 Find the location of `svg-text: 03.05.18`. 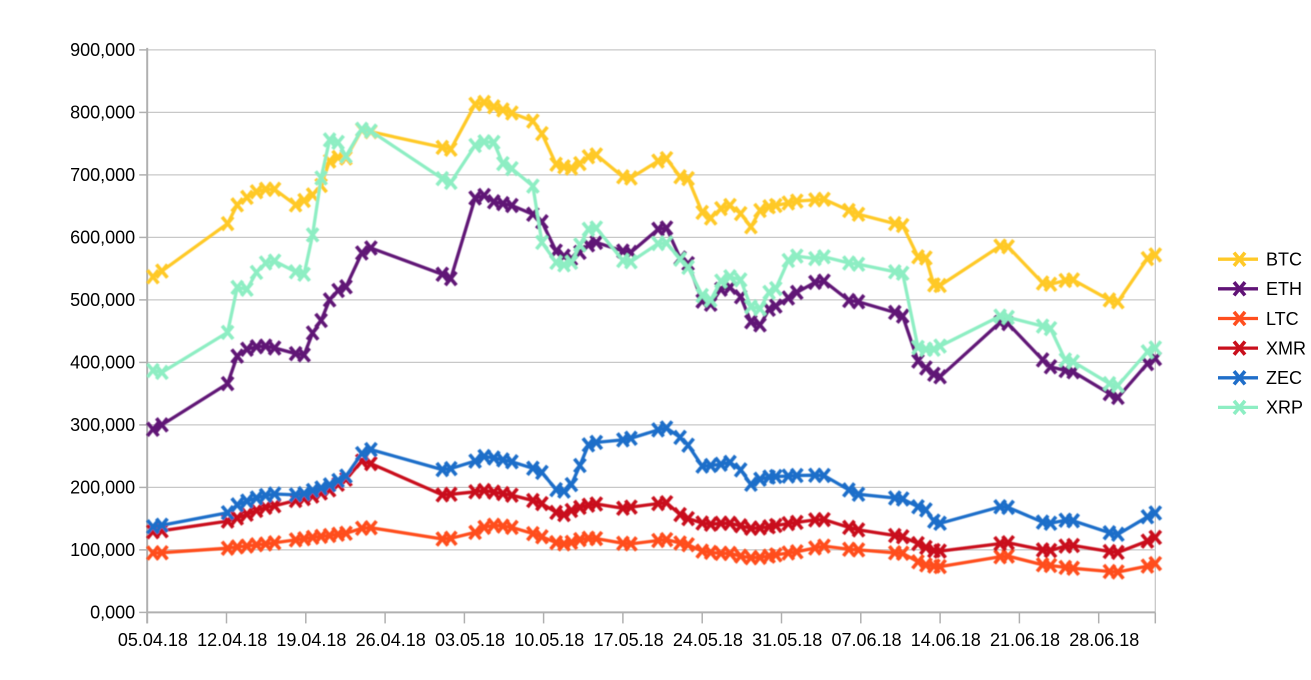

svg-text: 03.05.18 is located at coordinates (470, 640).